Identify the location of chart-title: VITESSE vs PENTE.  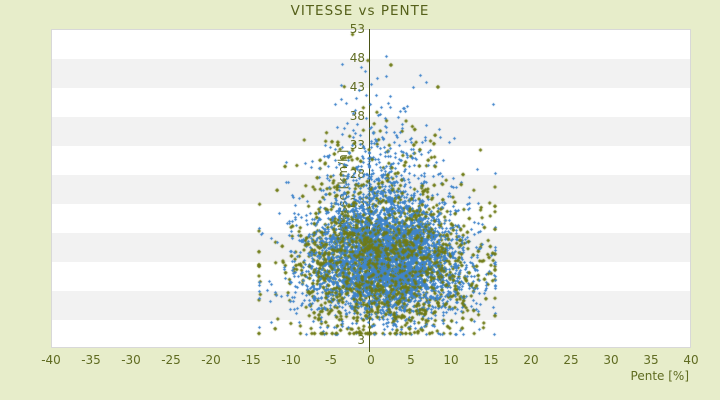
(360, 11).